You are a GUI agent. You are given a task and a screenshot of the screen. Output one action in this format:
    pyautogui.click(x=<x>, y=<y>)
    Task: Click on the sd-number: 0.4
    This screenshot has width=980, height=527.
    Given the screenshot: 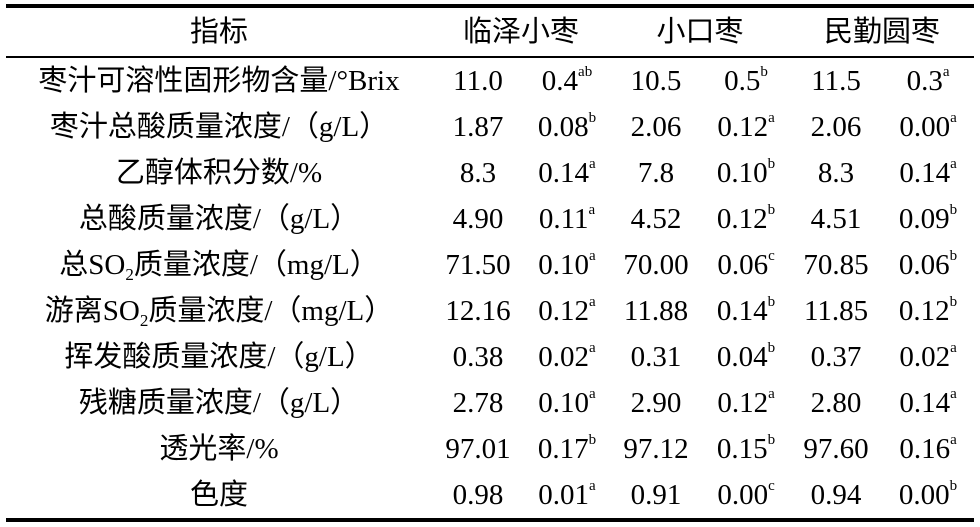 What is the action you would take?
    pyautogui.click(x=560, y=80)
    